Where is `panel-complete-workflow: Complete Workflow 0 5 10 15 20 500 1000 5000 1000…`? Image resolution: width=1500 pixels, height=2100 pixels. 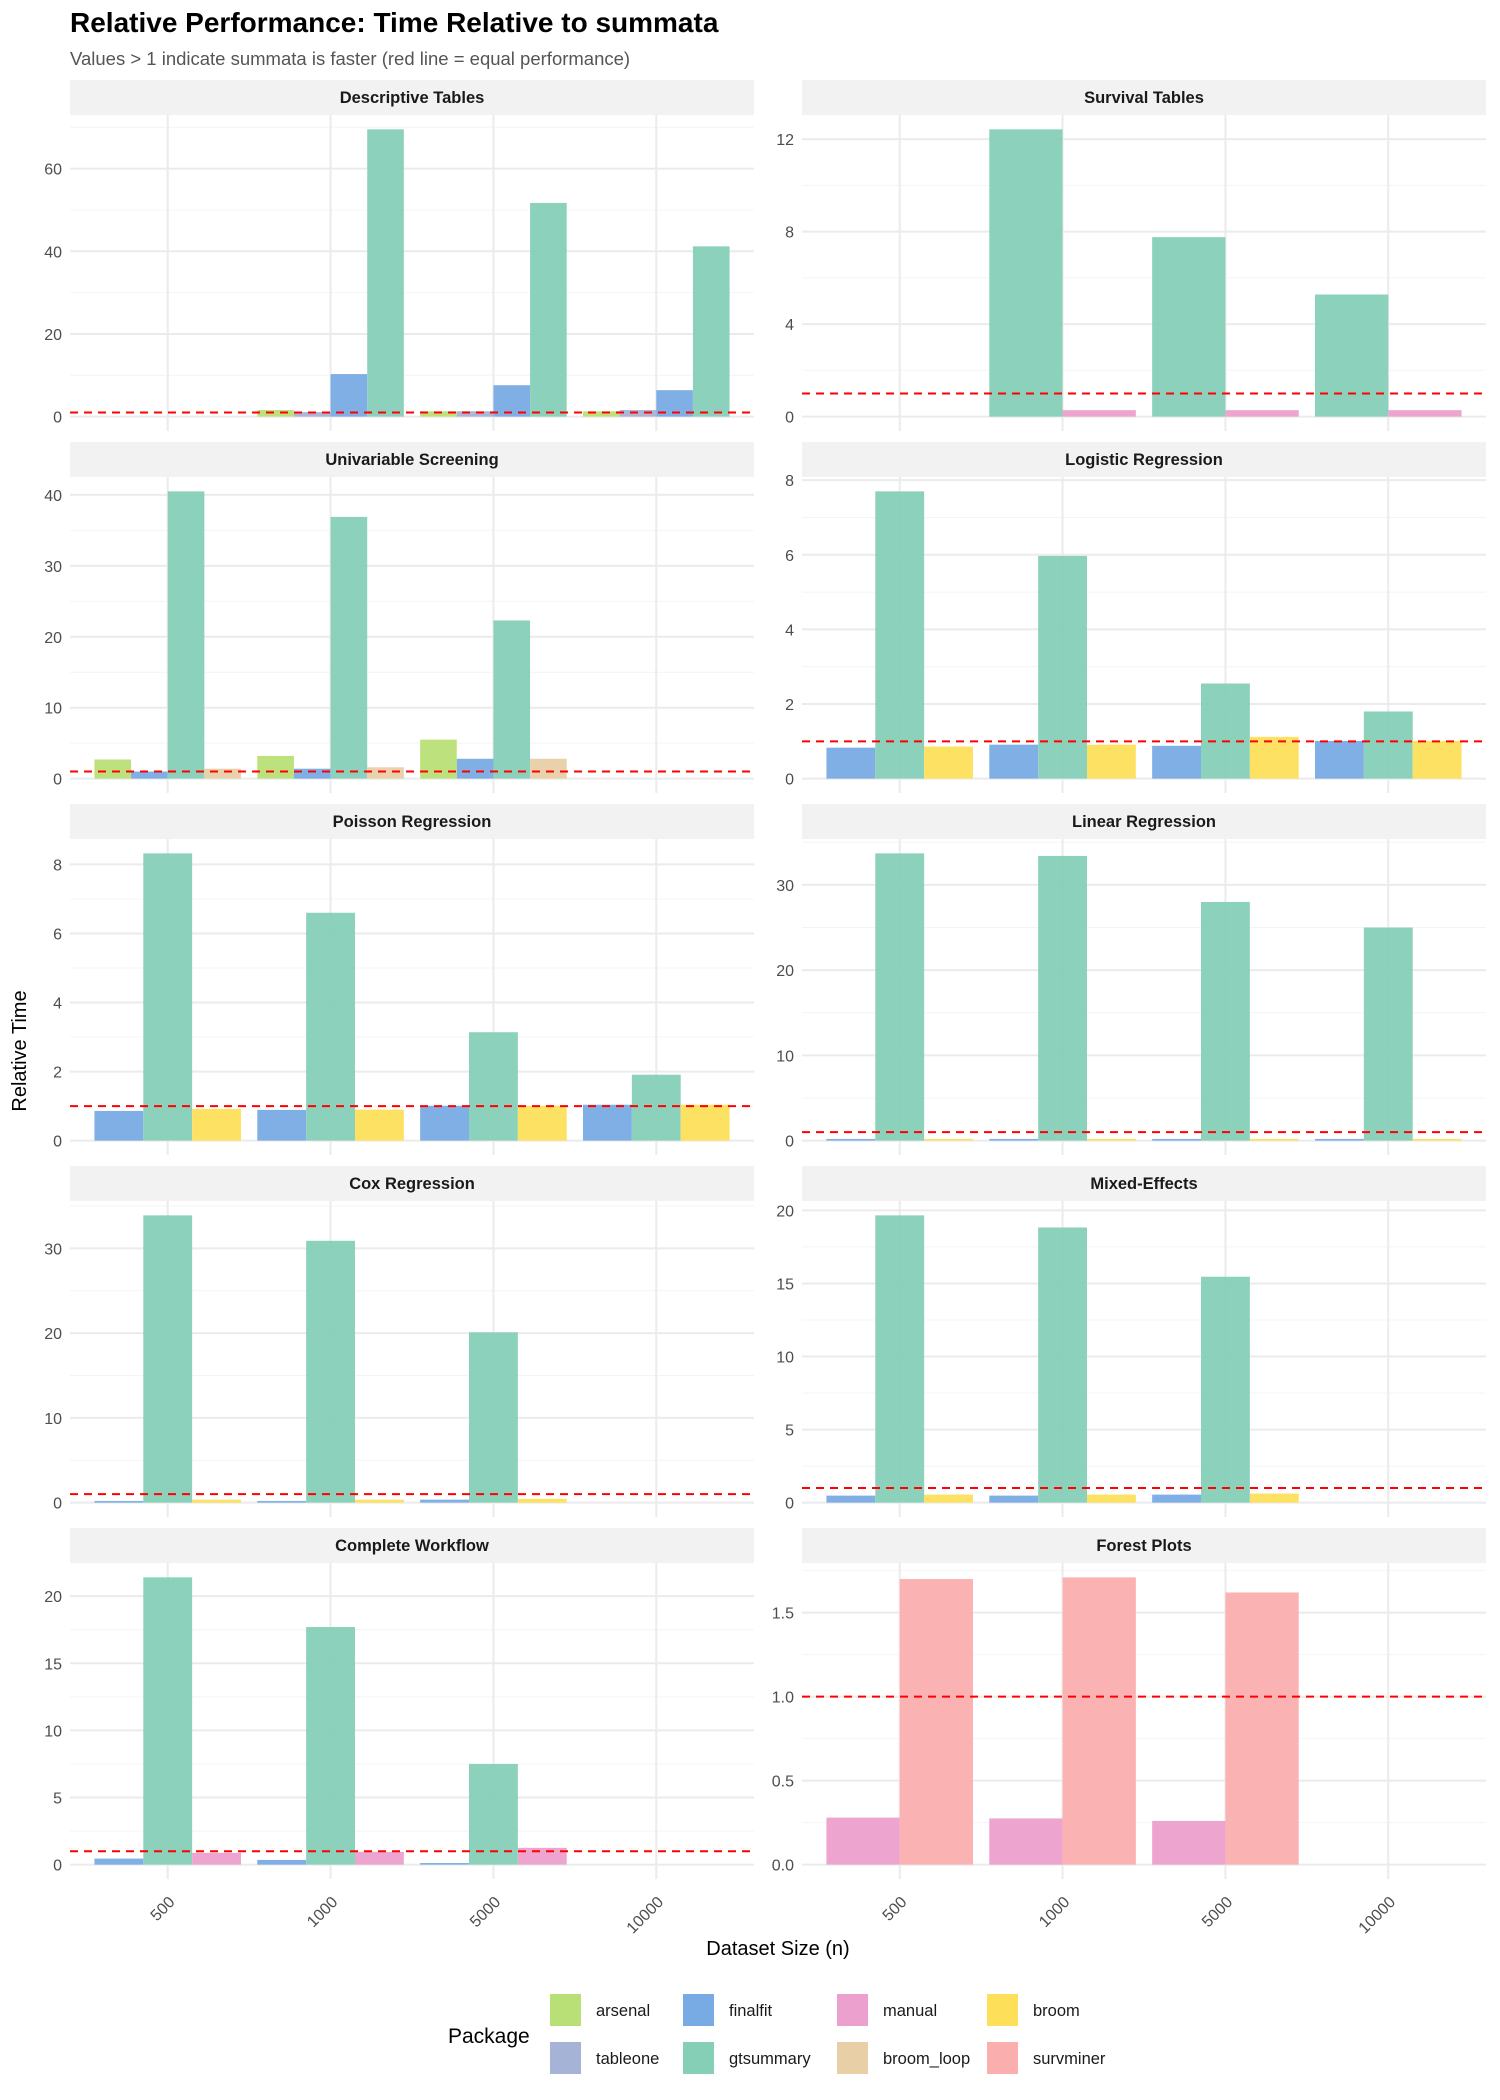
panel-complete-workflow: Complete Workflow 0 5 10 15 20 500 1000 5000 1000… is located at coordinates (399, 1732).